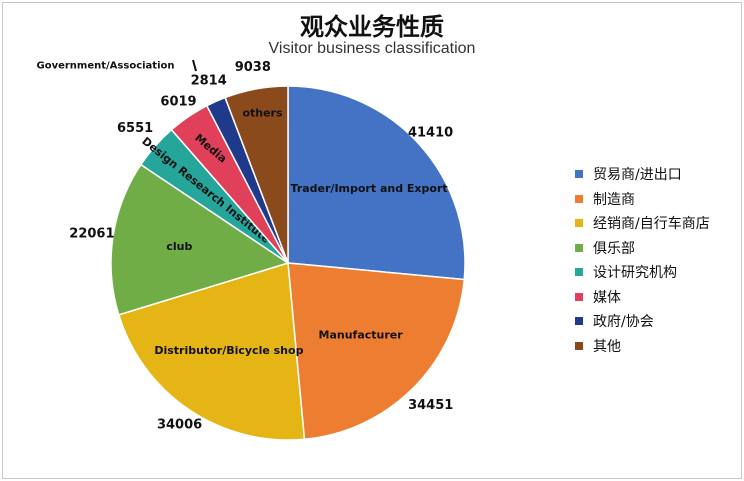  I want to click on legend-item: 制造商, so click(642, 199).